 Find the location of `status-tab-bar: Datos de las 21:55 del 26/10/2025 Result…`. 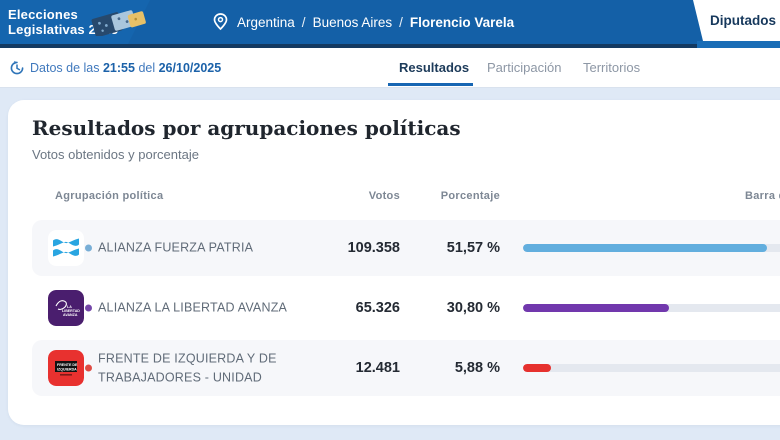

status-tab-bar: Datos de las 21:55 del 26/10/2025 Result… is located at coordinates (390, 68).